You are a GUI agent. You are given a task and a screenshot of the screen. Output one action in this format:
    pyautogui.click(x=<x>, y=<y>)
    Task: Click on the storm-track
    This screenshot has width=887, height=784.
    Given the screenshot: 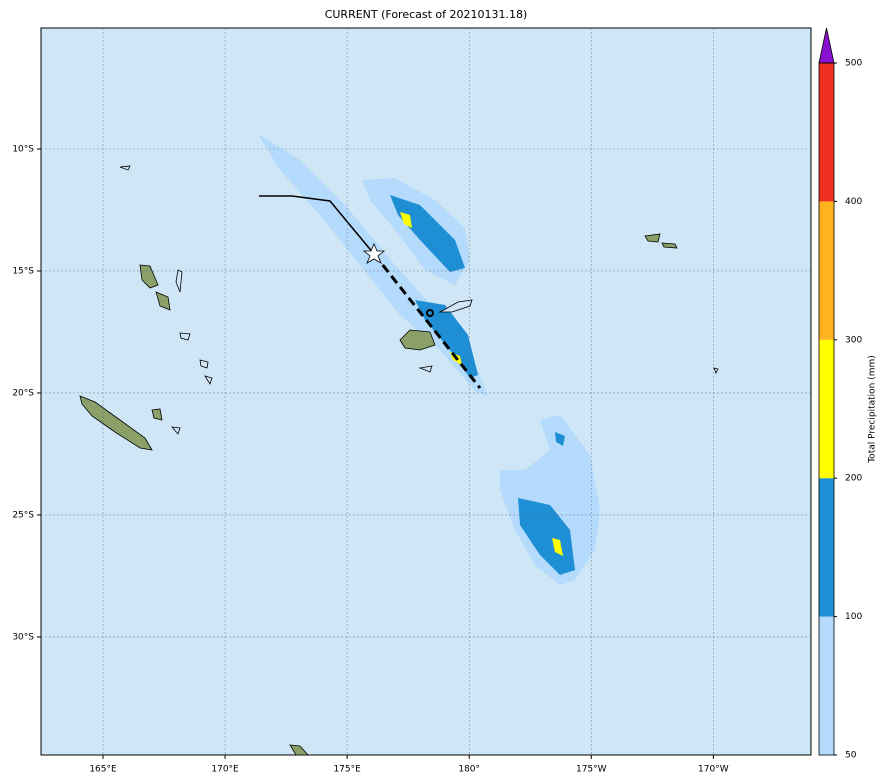 What is the action you would take?
    pyautogui.click(x=370, y=292)
    